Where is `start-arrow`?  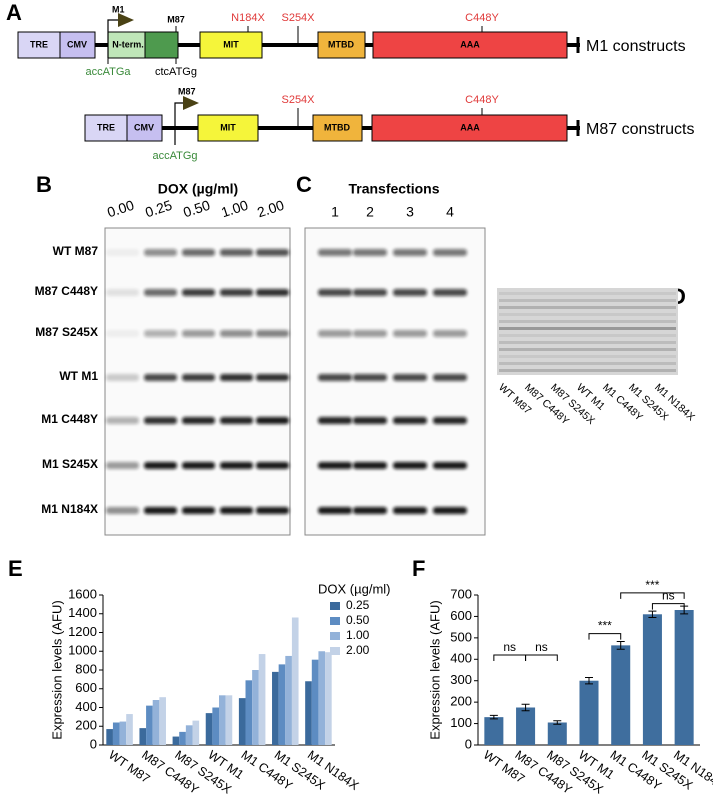 start-arrow is located at coordinates (181, 123).